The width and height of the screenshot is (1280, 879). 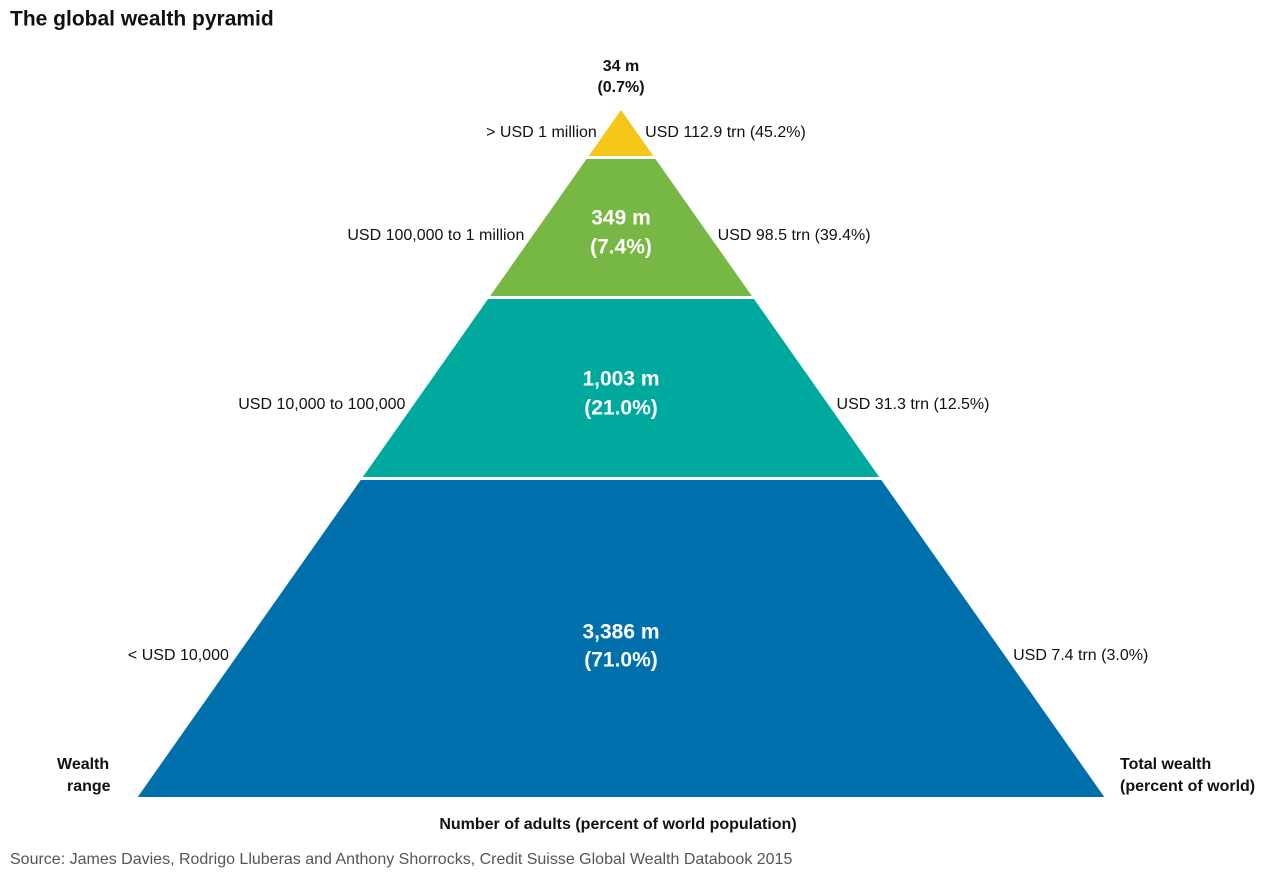 I want to click on left-label: Wealth, so click(x=83, y=764).